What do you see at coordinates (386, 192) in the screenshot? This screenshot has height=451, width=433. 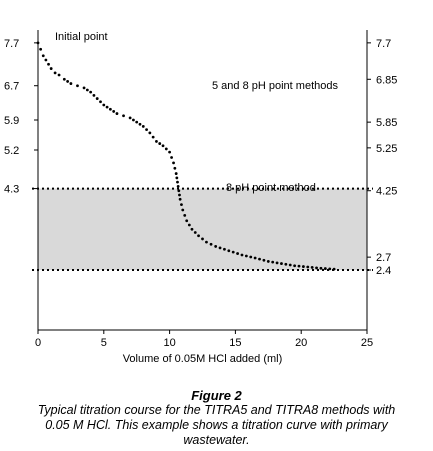 I see `right-y-tick-label: 4.25` at bounding box center [386, 192].